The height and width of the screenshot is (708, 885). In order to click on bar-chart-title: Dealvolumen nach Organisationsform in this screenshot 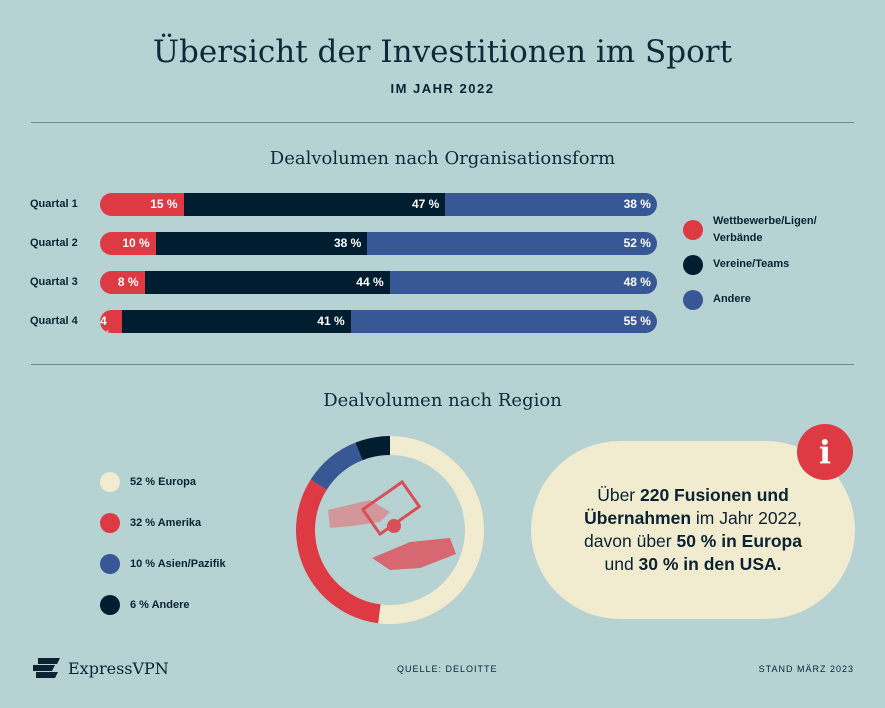, I will do `click(442, 158)`.